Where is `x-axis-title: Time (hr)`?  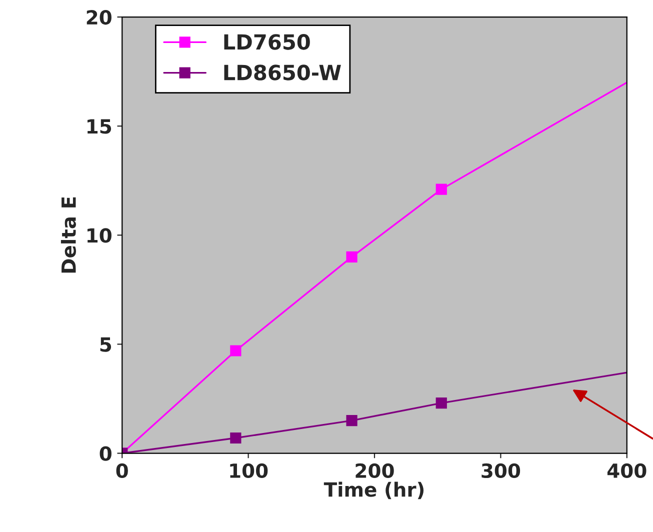
x-axis-title: Time (hr) is located at coordinates (374, 491).